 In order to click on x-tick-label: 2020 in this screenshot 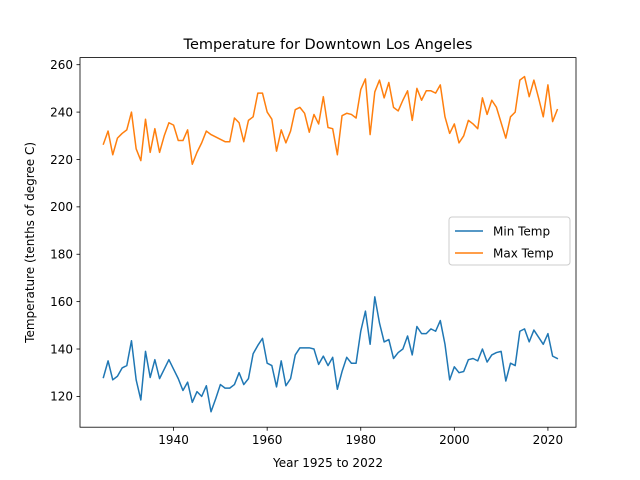, I will do `click(548, 440)`.